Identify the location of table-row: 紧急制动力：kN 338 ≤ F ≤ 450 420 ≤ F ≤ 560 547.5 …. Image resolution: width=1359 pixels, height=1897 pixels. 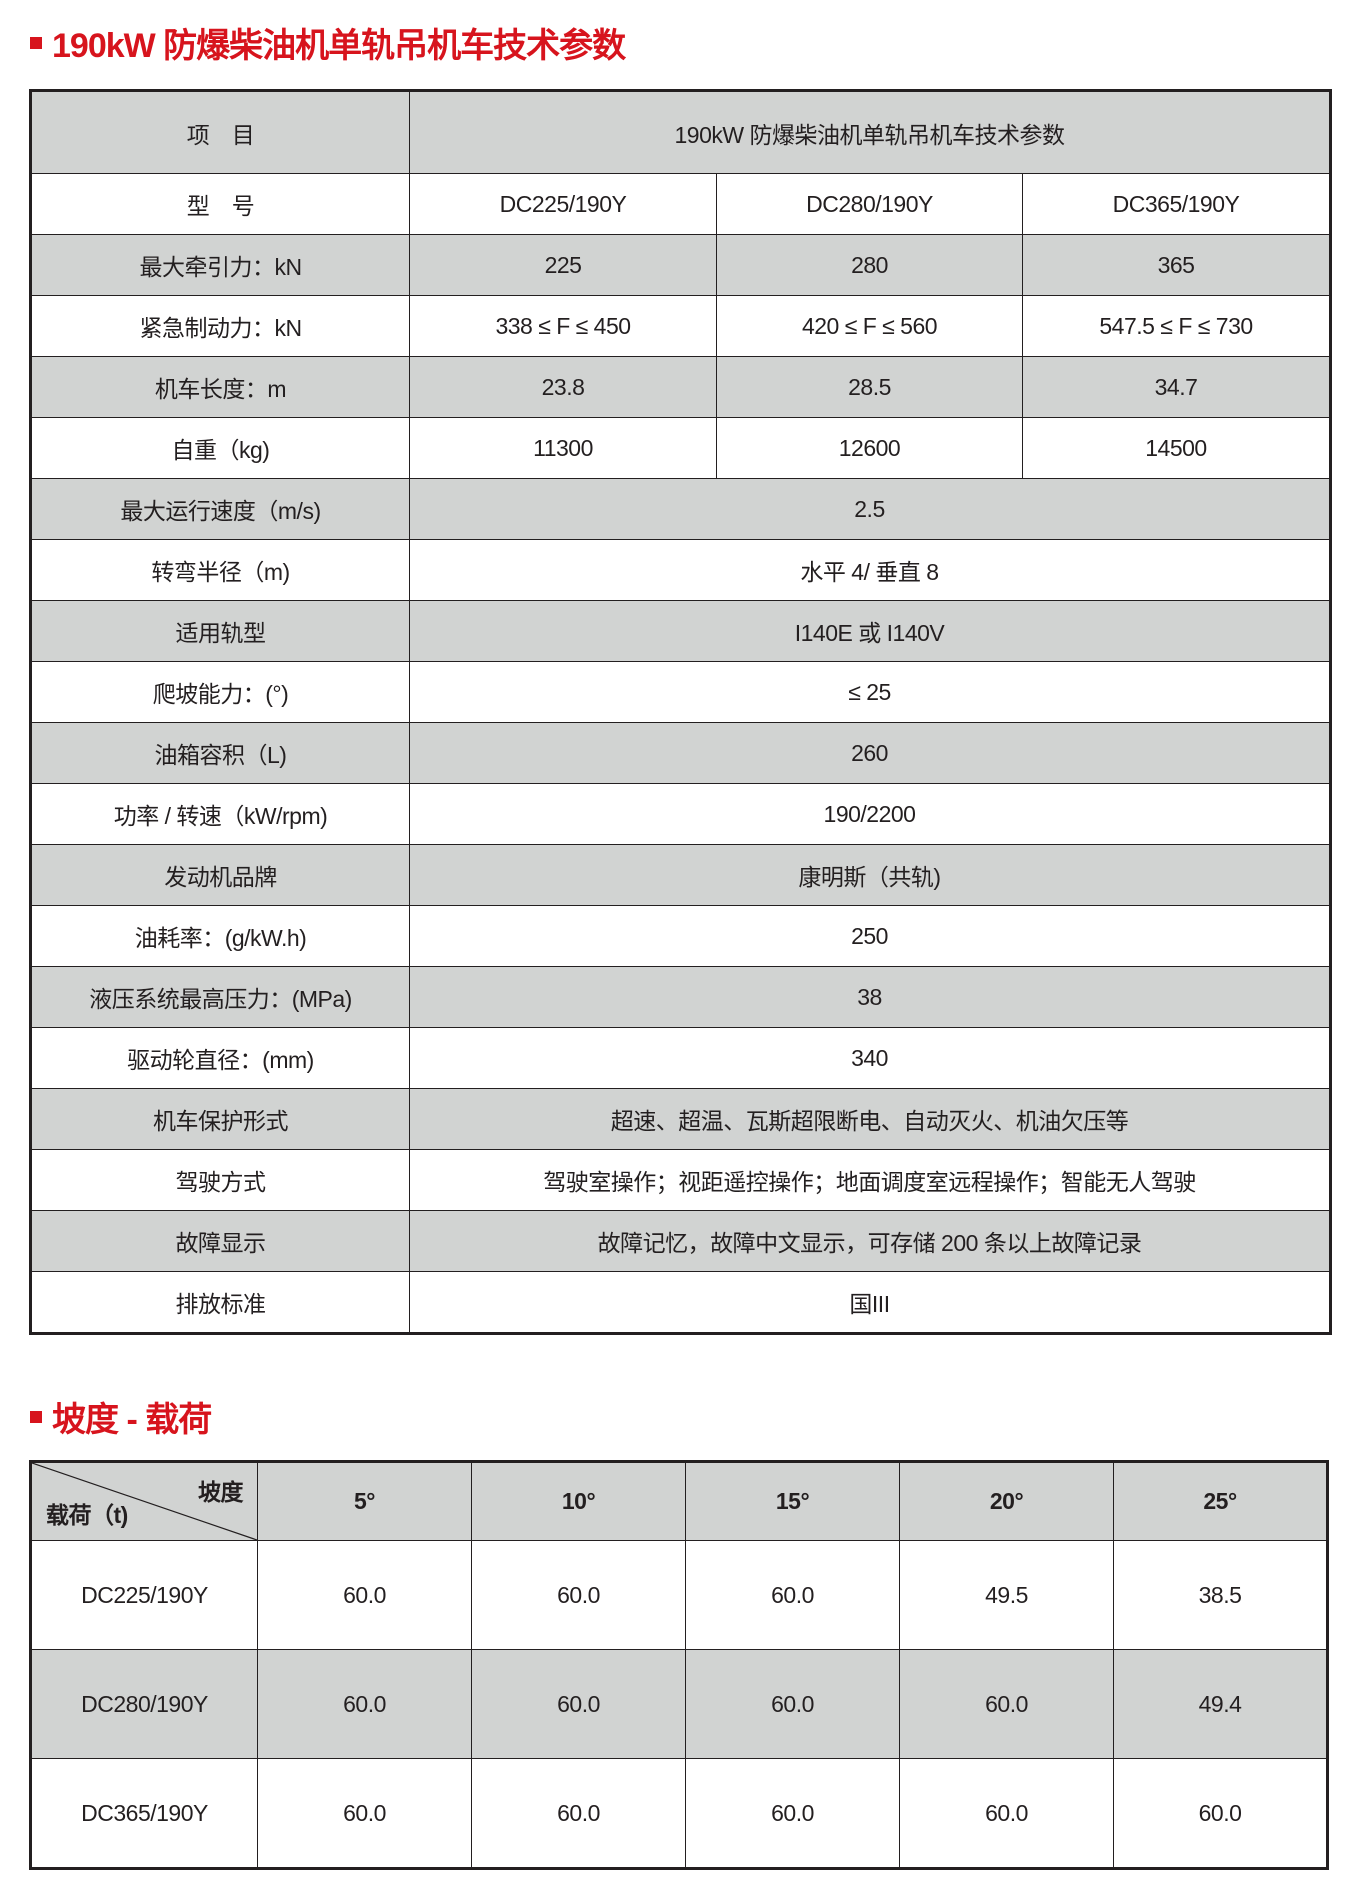
(681, 326).